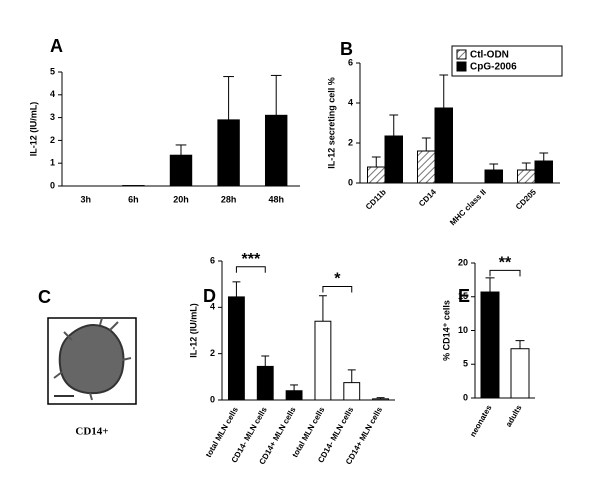  Describe the element at coordinates (481, 420) in the screenshot. I see `x-tick-label: neonates` at that location.